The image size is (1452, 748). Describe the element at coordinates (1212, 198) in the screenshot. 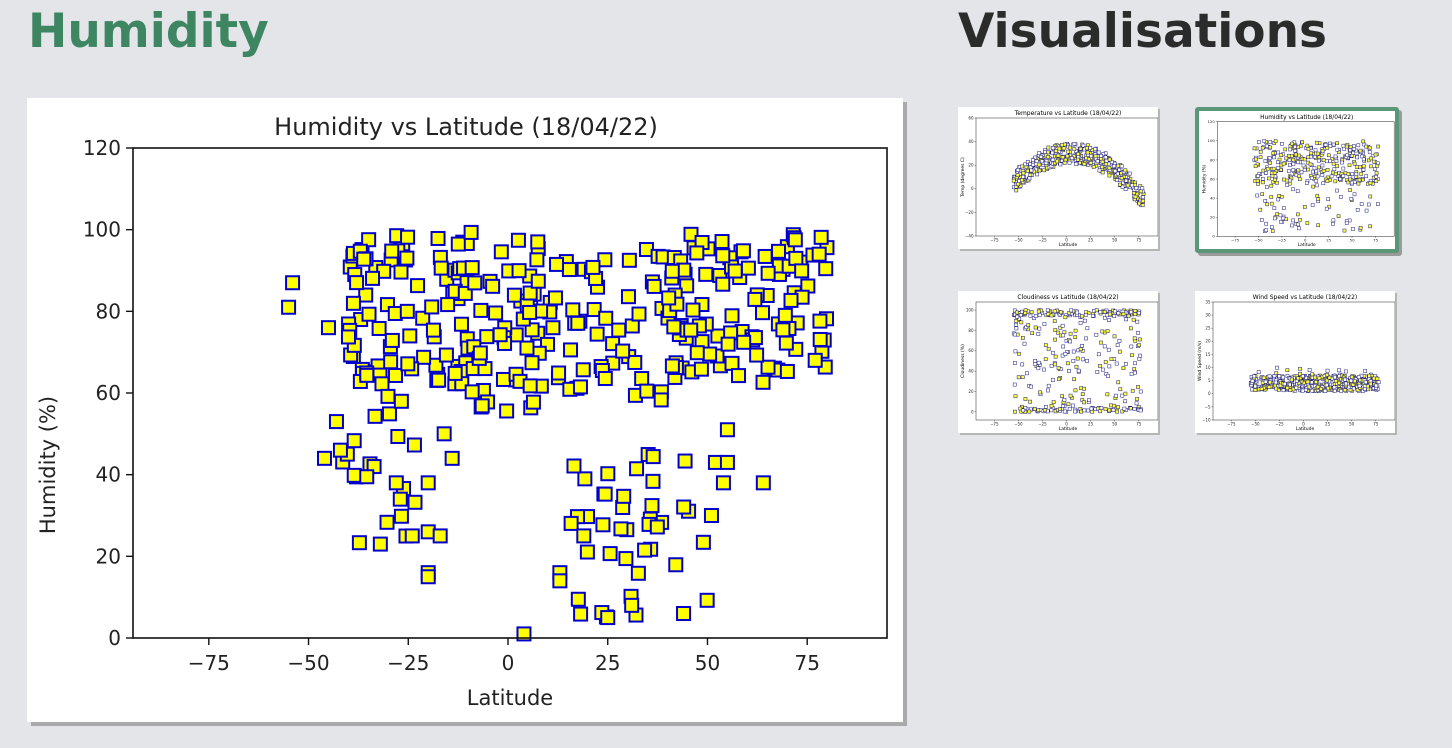

I see `thumb-y-tick-label: 40` at that location.